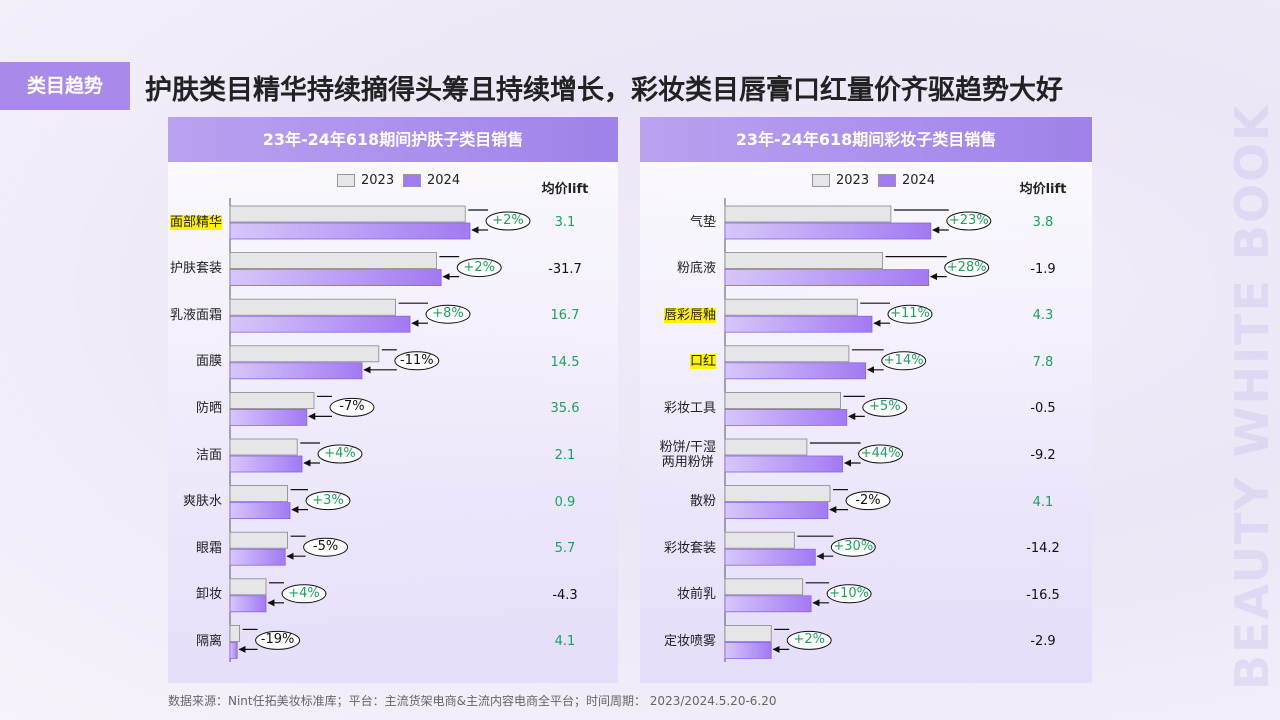  What do you see at coordinates (172, 362) in the screenshot?
I see `category-label: 面膜` at bounding box center [172, 362].